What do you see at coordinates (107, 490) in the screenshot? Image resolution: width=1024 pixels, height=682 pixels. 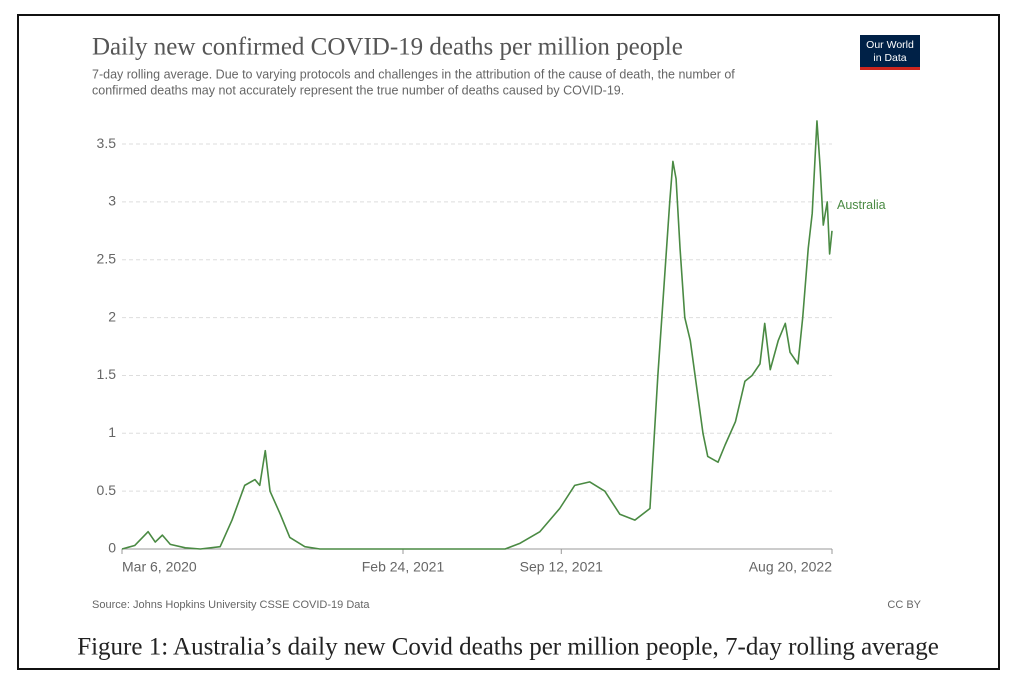 I see `y-tick-label: 0.5` at bounding box center [107, 490].